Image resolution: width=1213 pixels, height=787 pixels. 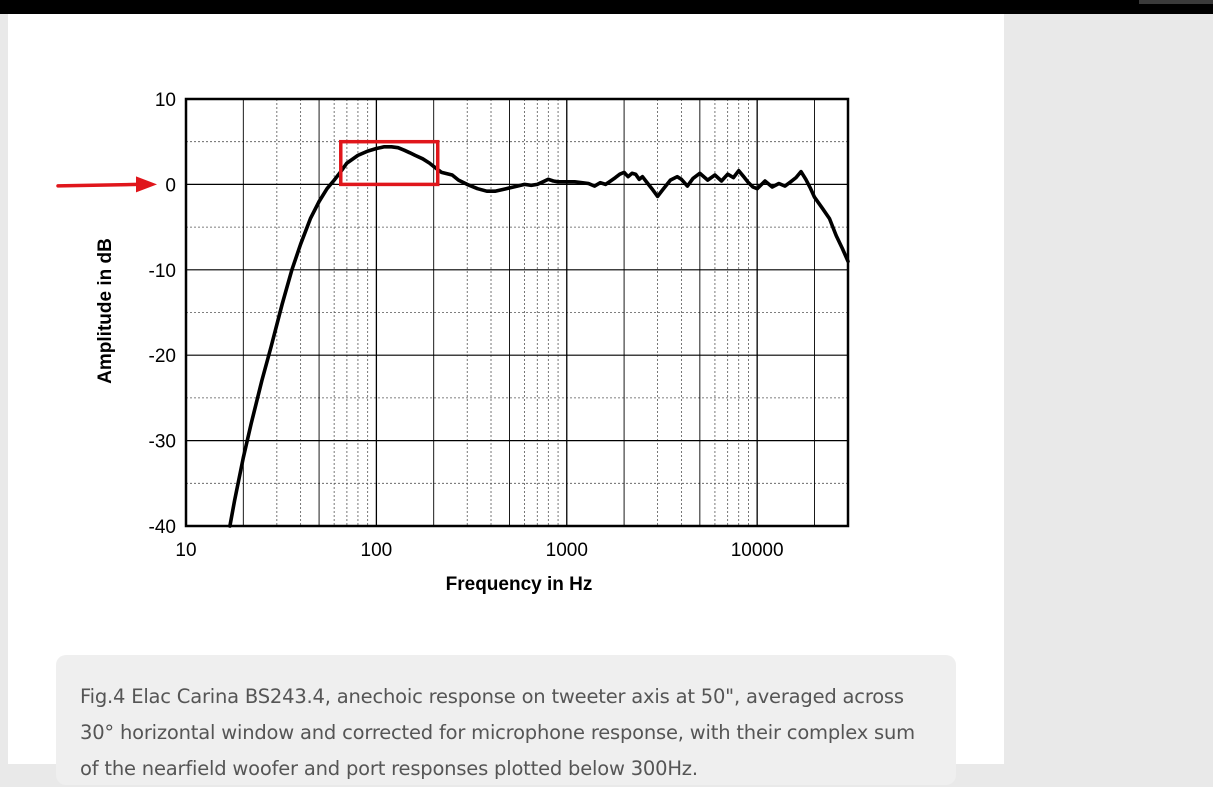 I want to click on y-axis-label: Amplitude in dB, so click(x=105, y=311).